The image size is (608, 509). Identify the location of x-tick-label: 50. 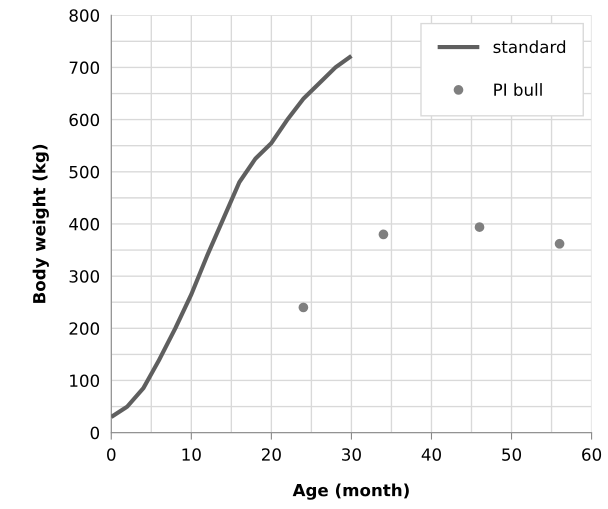
(512, 454).